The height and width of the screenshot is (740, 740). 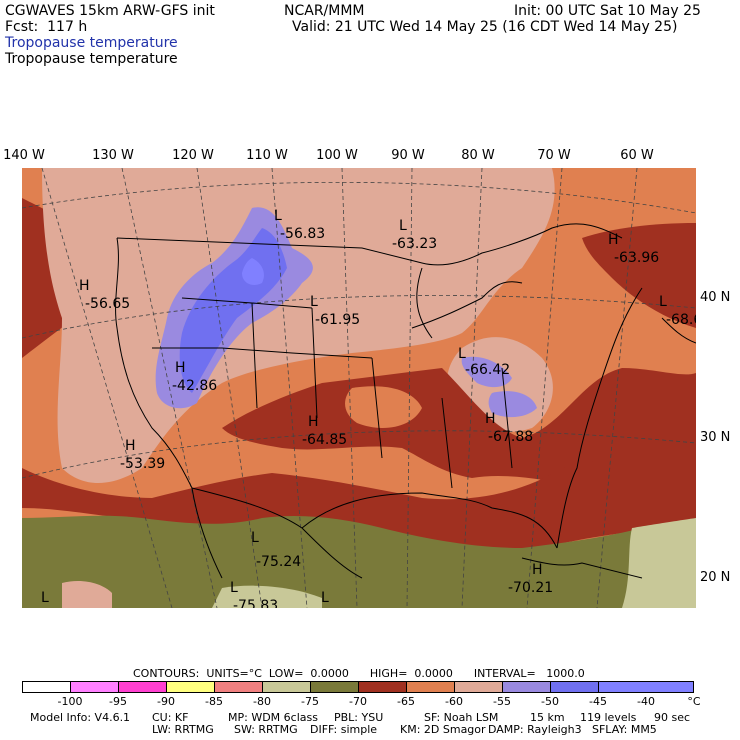 What do you see at coordinates (46, 27) in the screenshot?
I see `forecast-hour: Fcst: 117 h` at bounding box center [46, 27].